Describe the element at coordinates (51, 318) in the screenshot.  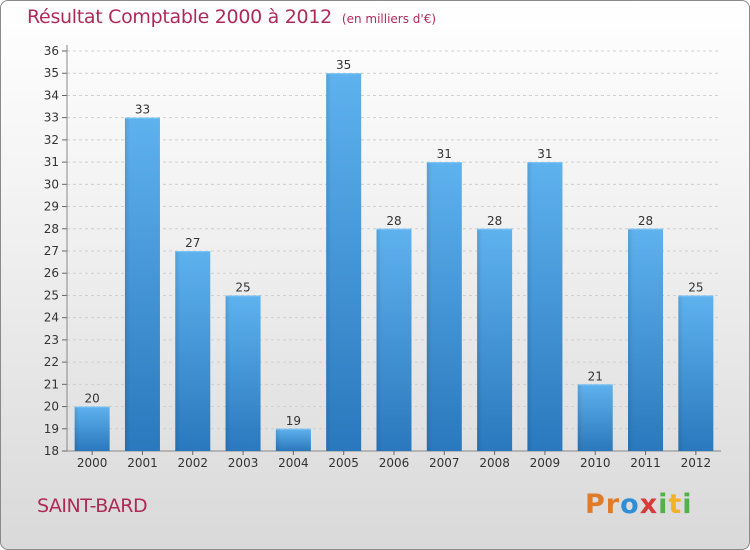
I see `y-tick-label: 24` at that location.